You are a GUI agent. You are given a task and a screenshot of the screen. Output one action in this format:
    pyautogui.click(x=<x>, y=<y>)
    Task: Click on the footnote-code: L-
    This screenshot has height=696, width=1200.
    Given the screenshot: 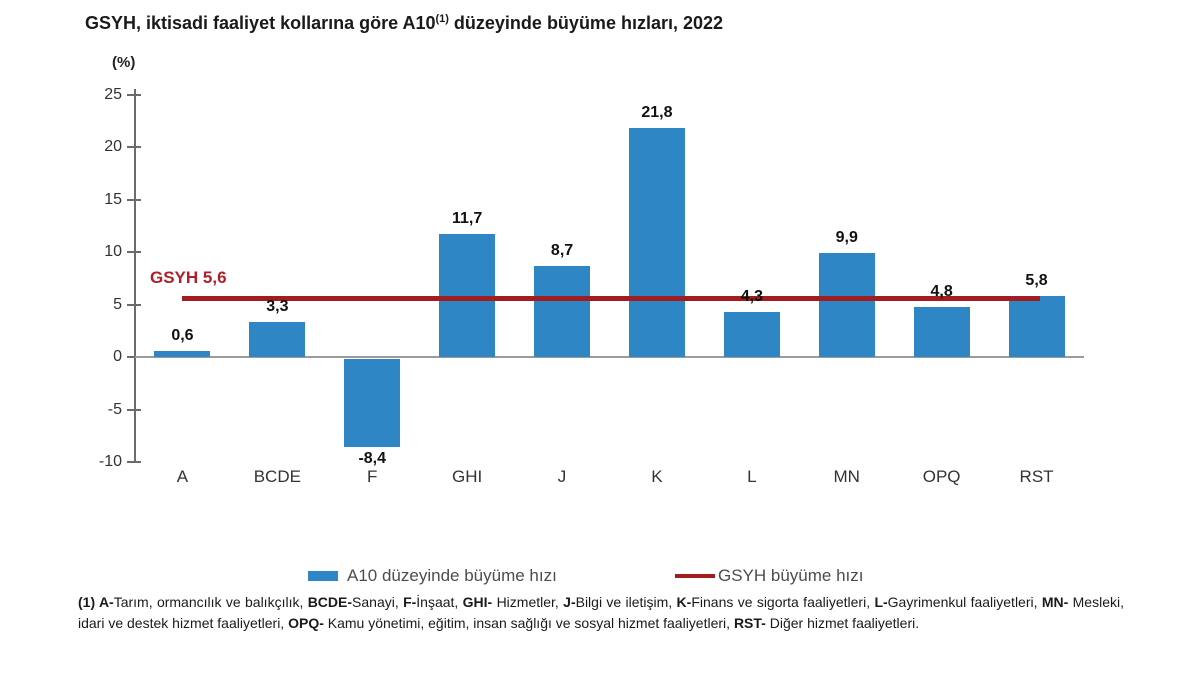 What is the action you would take?
    pyautogui.click(x=881, y=602)
    